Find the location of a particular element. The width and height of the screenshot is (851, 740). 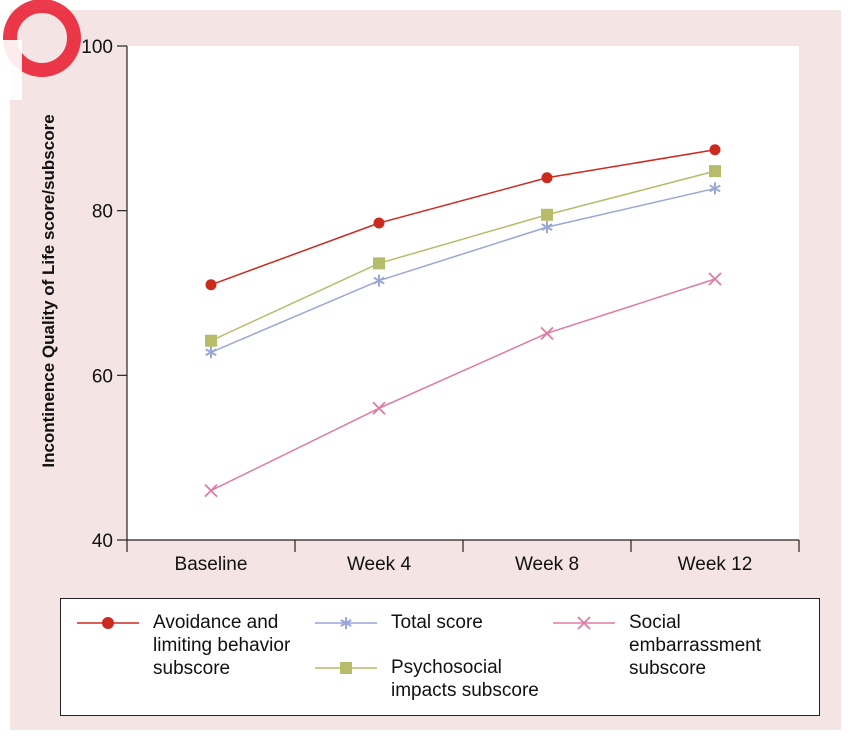

y-tick-label: 60 is located at coordinates (102, 376).